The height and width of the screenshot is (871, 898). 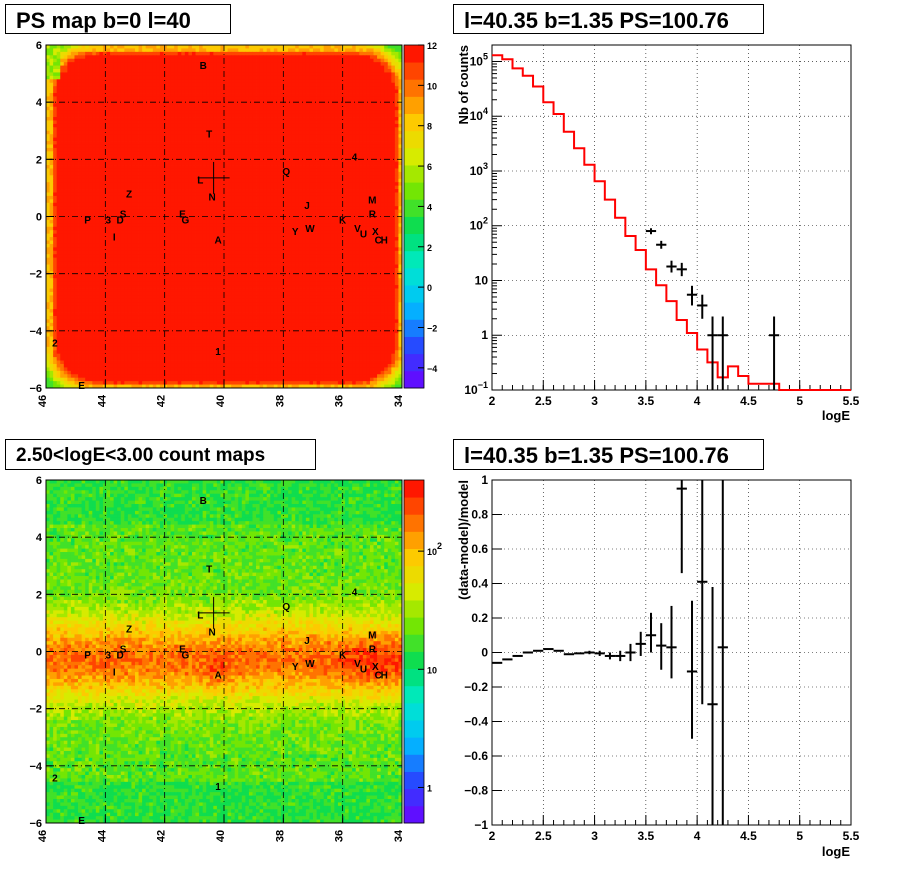 I want to click on colorbar-tick-label: 0, so click(x=429, y=288).